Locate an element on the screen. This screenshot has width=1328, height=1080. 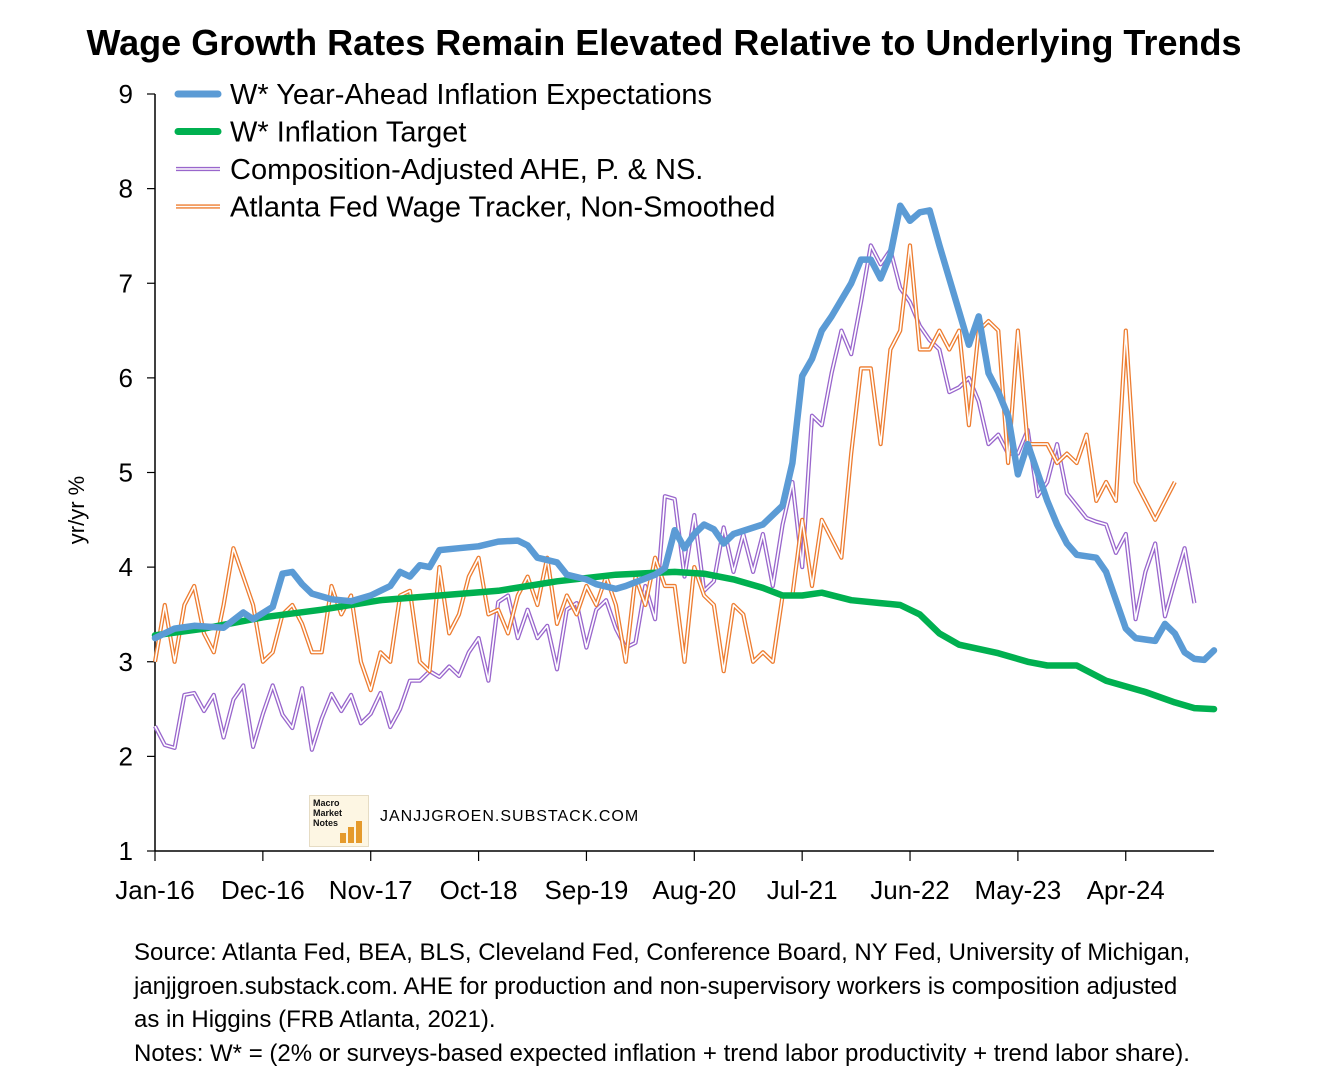
x-tick-label: Nov-17 is located at coordinates (371, 890).